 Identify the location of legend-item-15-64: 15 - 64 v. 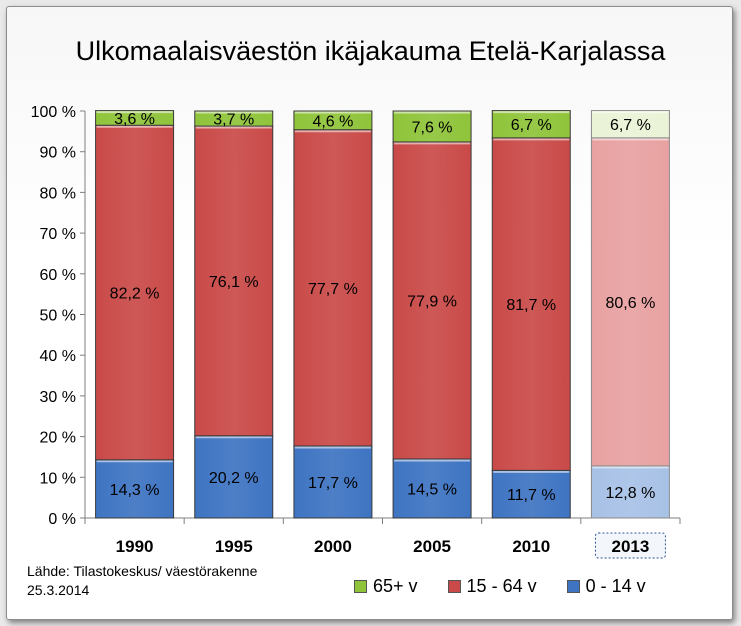
(492, 586).